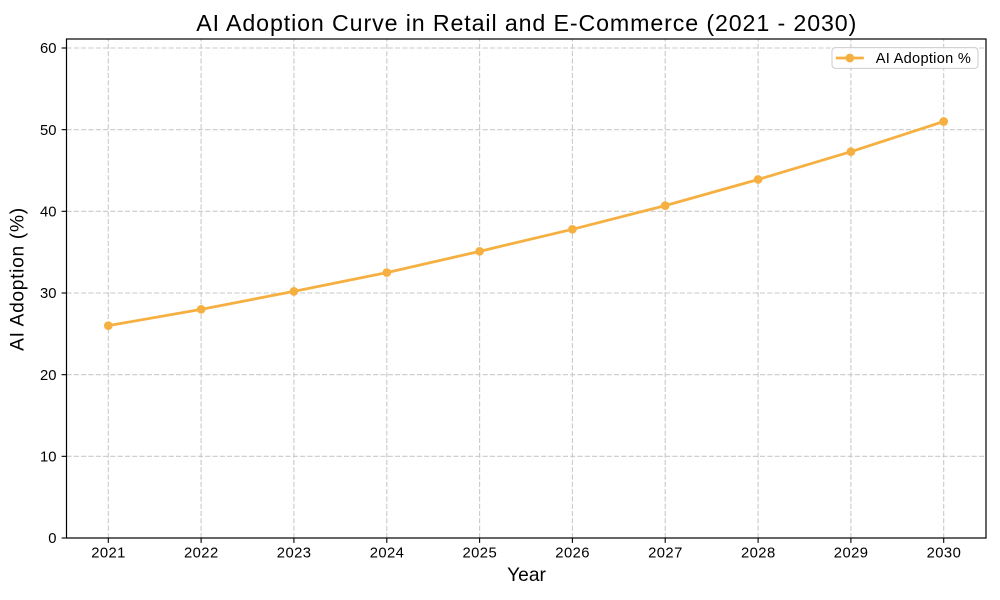 The height and width of the screenshot is (600, 1000). What do you see at coordinates (665, 553) in the screenshot?
I see `svg-text: 2027` at bounding box center [665, 553].